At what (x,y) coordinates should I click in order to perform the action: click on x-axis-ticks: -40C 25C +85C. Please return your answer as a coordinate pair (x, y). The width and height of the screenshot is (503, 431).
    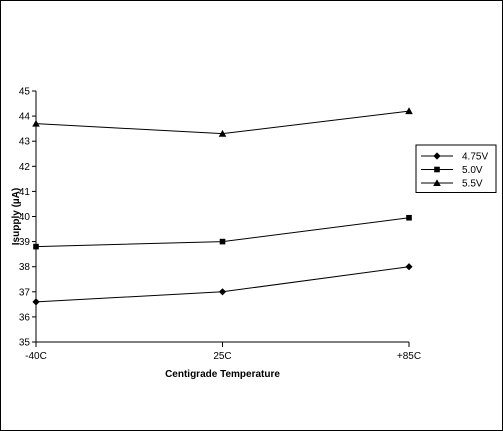
    Looking at the image, I should click on (223, 352).